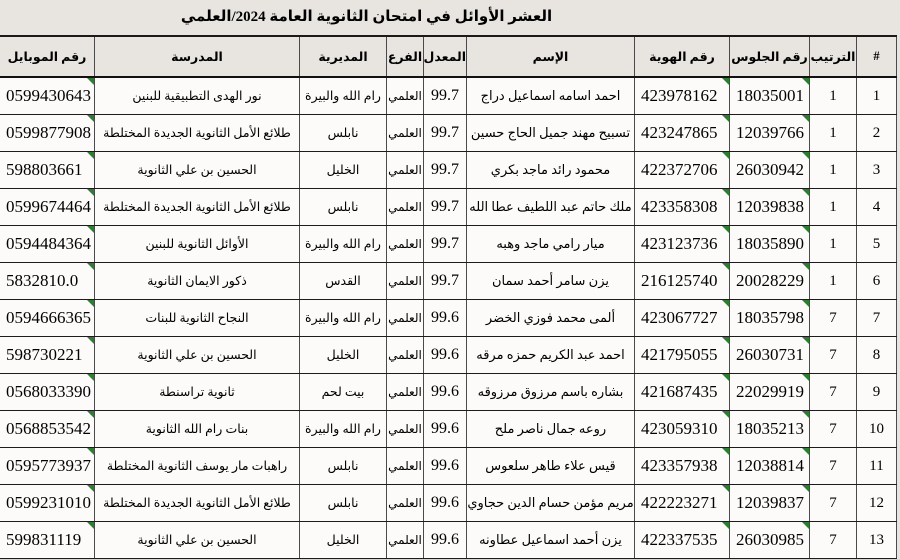  Describe the element at coordinates (769, 392) in the screenshot. I see `cell-seat: 22029919` at that location.